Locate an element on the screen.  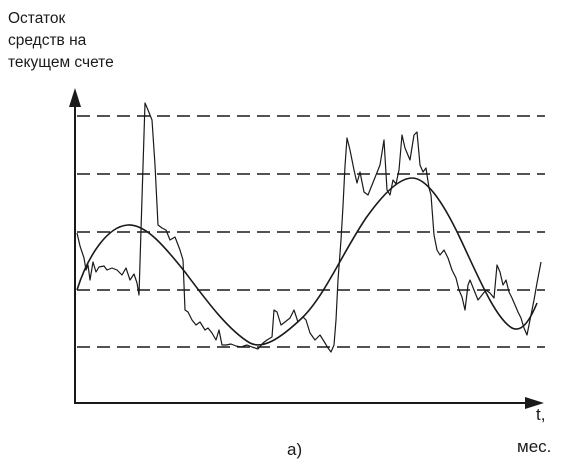
figure-caption: а) is located at coordinates (295, 449).